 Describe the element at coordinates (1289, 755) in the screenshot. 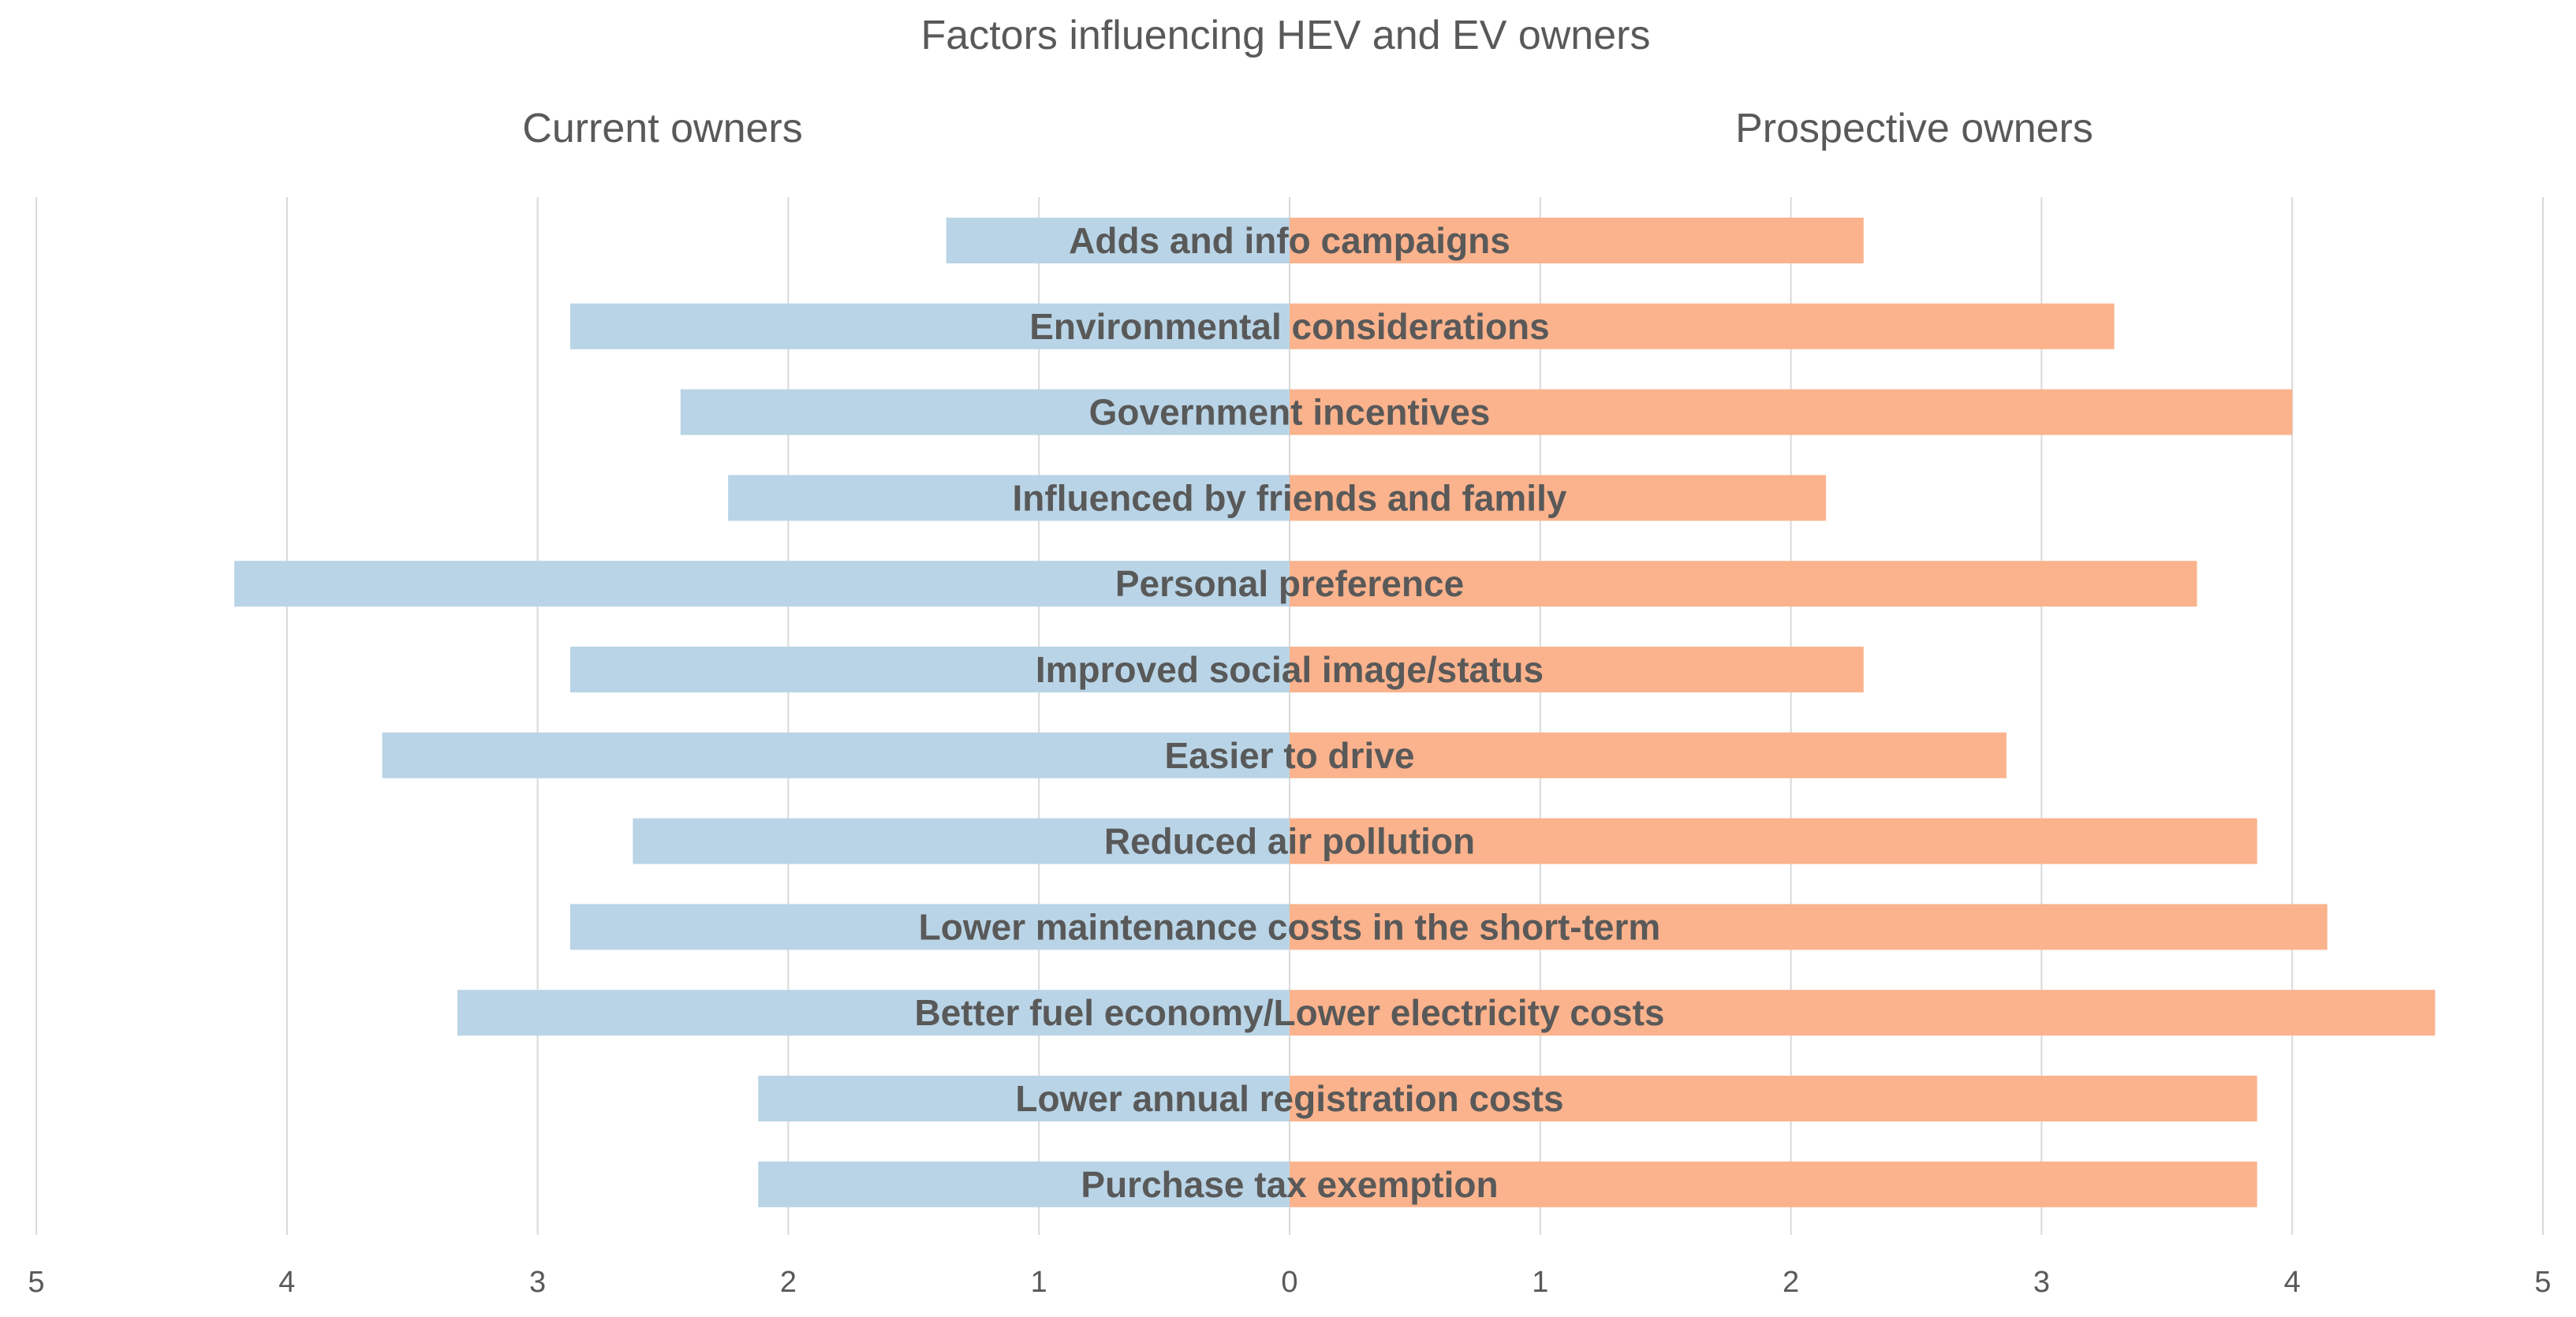

I see `category-label: Easier to drive` at that location.